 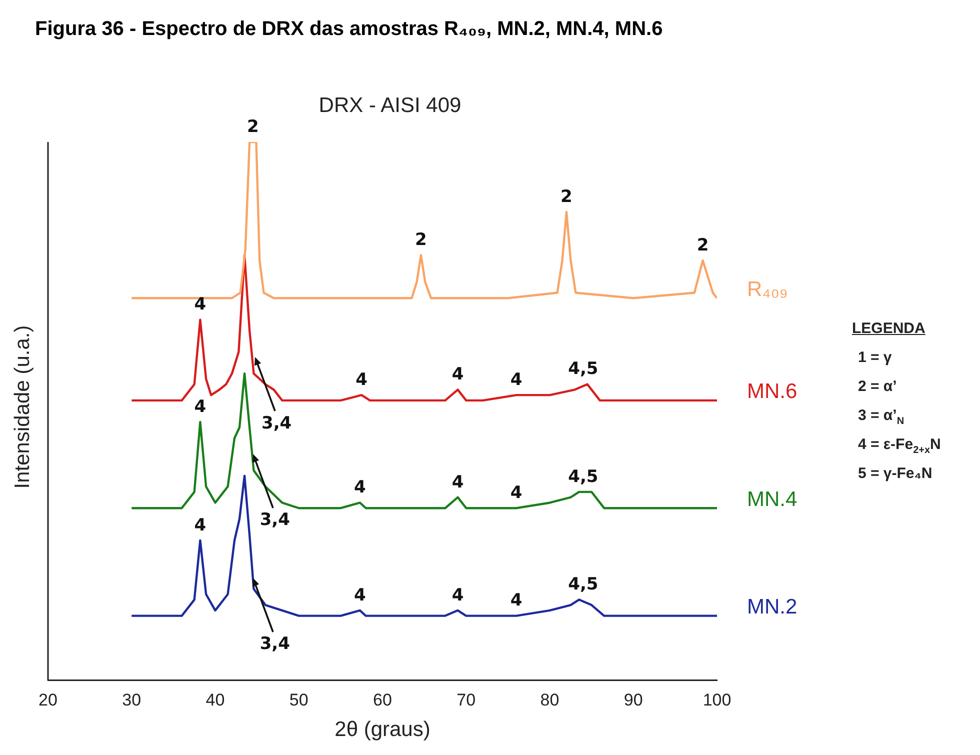 What do you see at coordinates (349, 29) in the screenshot?
I see `chart-title: Figura 36 - Espectro de DRX das amostras R₄₀₉, MN.2, MN.4, MN.6` at bounding box center [349, 29].